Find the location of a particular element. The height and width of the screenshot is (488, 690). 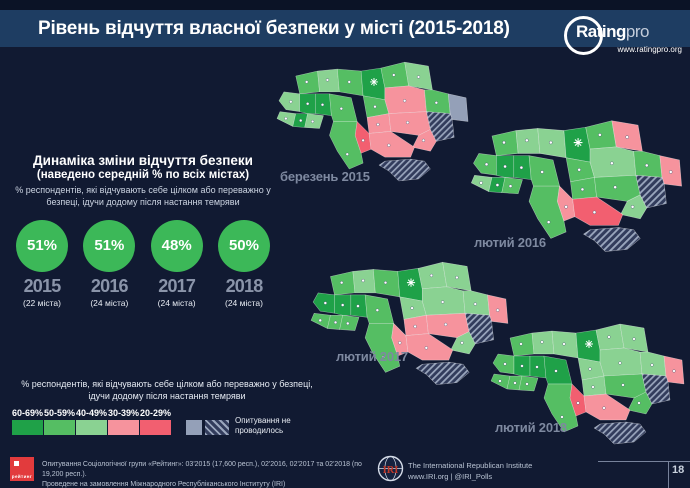

iri-globe-icon: IRI is located at coordinates (390, 471).